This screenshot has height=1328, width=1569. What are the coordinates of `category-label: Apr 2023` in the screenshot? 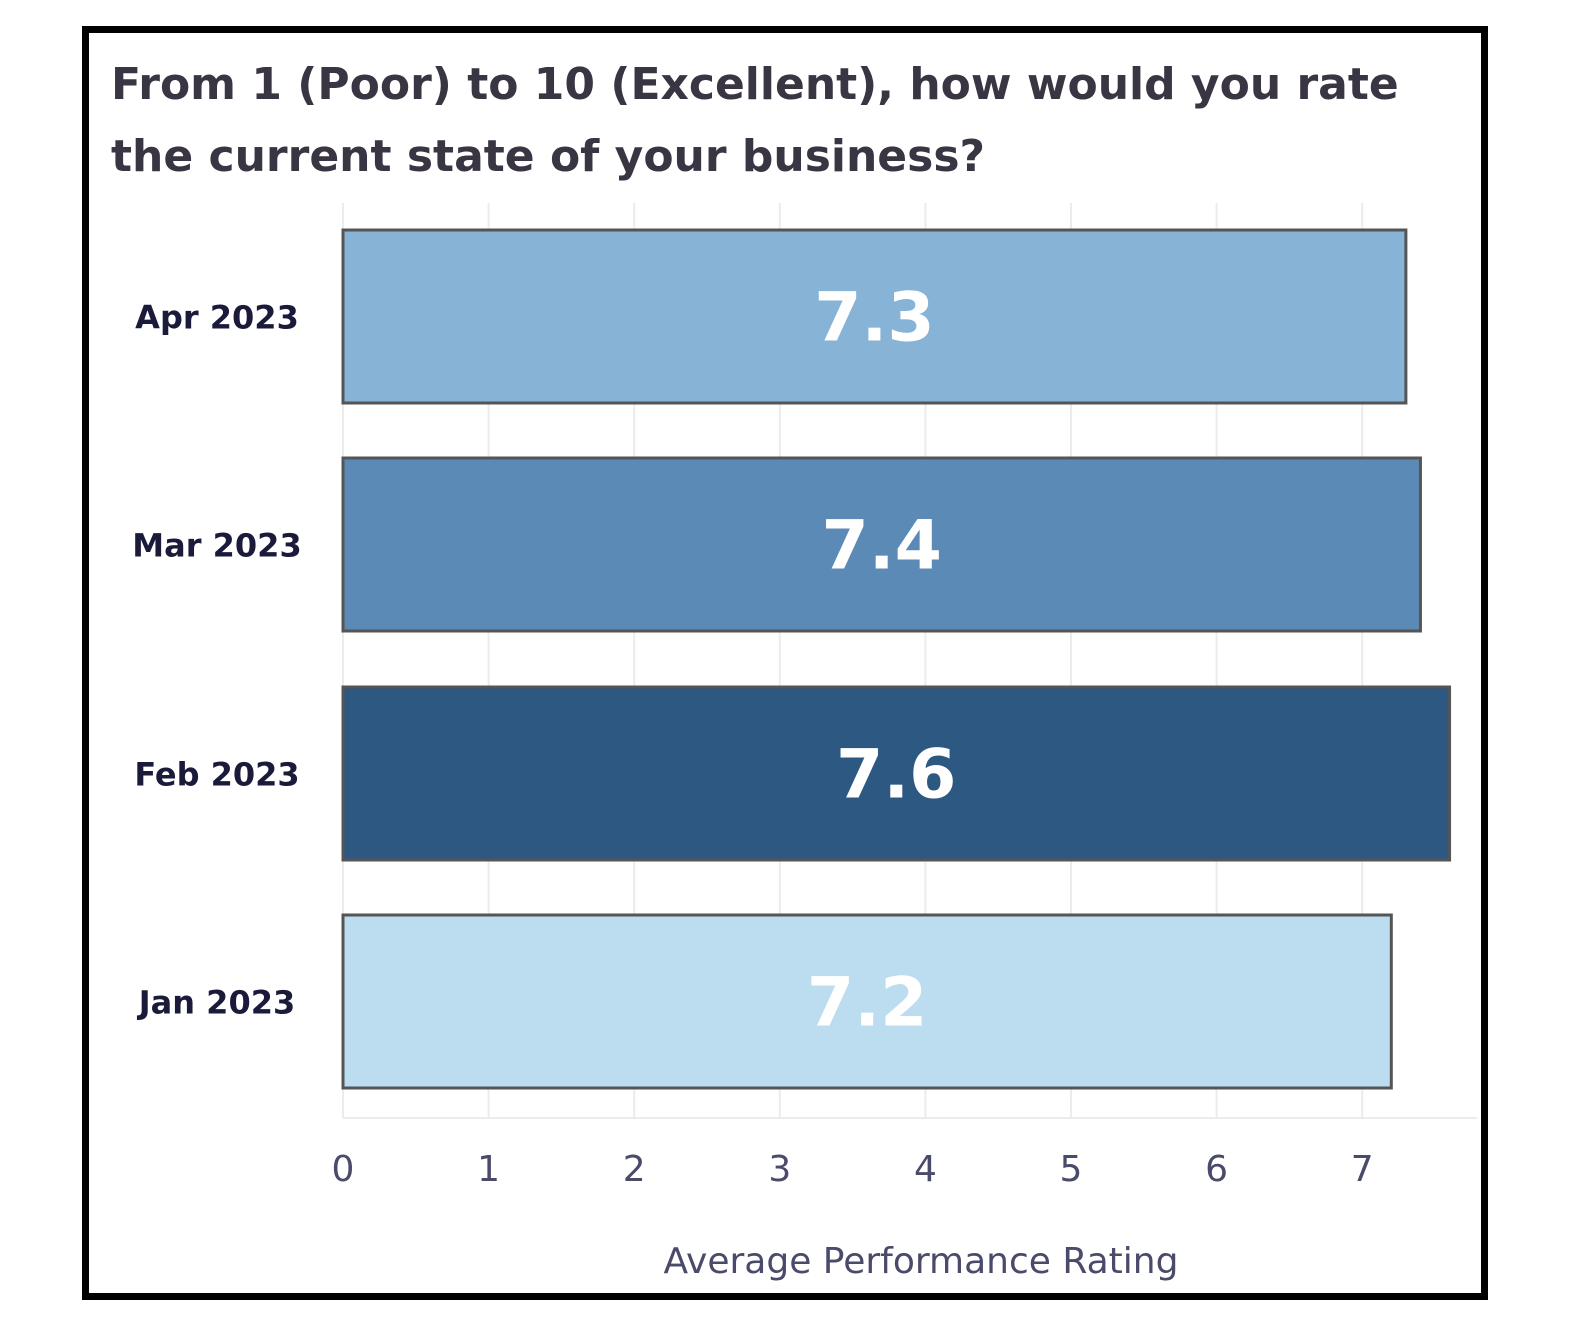 It's located at (217, 318).